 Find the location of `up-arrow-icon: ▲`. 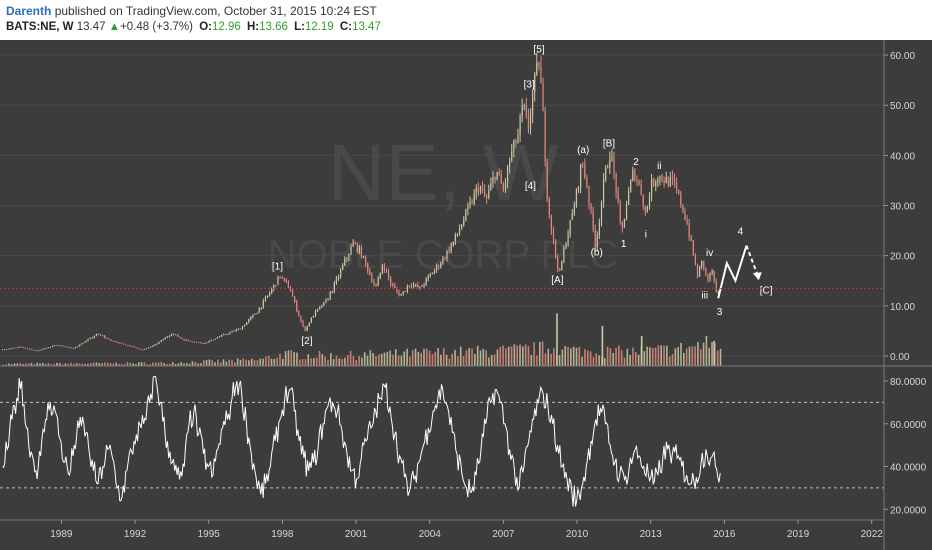

up-arrow-icon: ▲ is located at coordinates (114, 27).